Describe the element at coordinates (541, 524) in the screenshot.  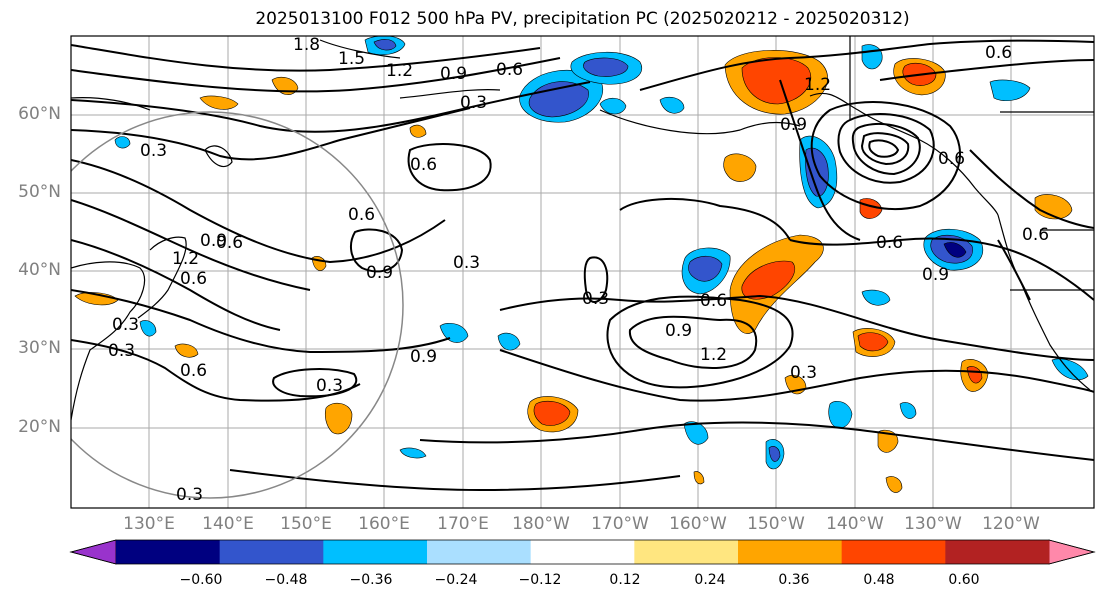
I see `lon-label: 180°W` at that location.